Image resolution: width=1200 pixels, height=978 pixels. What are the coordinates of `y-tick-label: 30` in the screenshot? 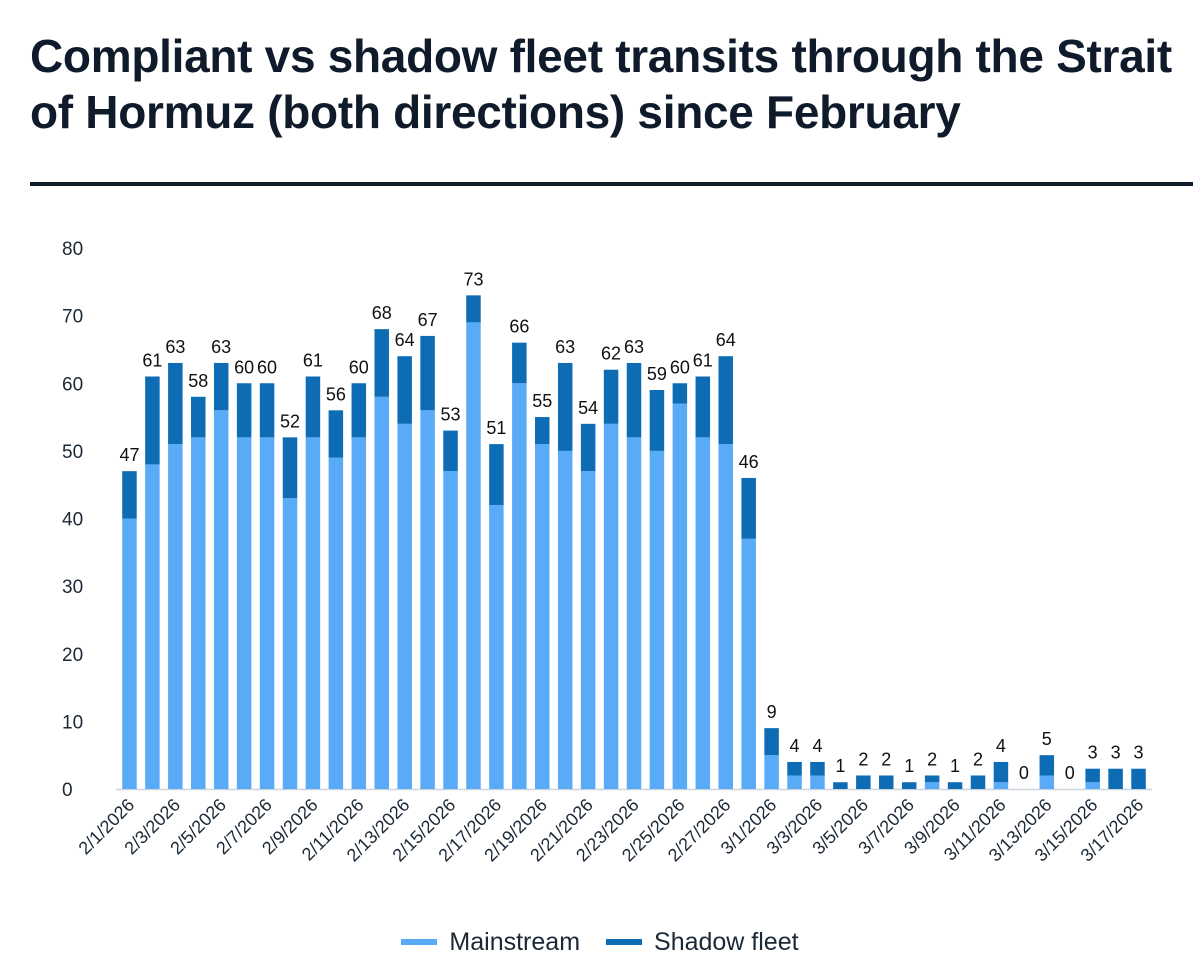 It's located at (72, 587).